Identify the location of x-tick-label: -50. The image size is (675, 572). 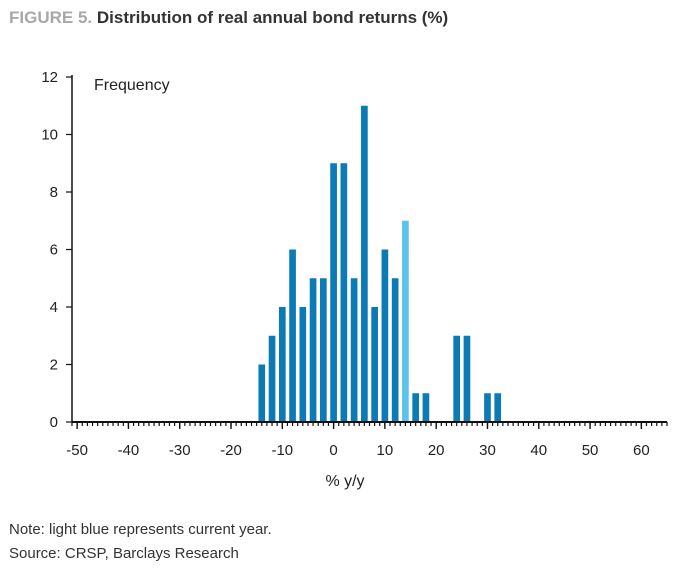
(77, 450).